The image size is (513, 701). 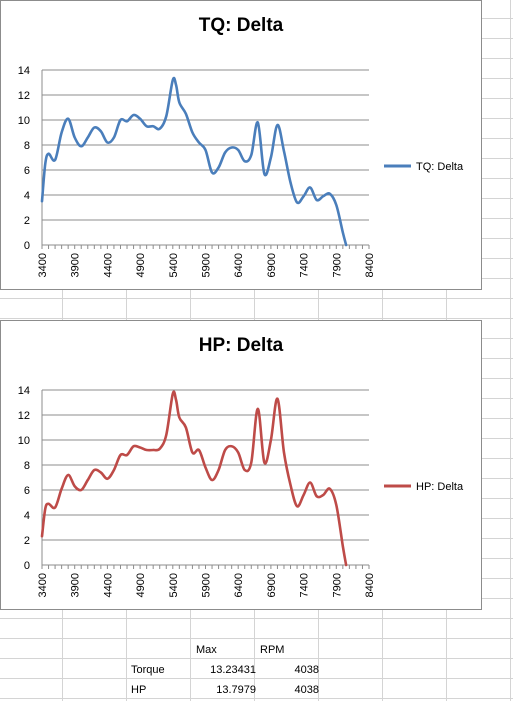 I want to click on legend-label: TQ: Delta, so click(x=440, y=167).